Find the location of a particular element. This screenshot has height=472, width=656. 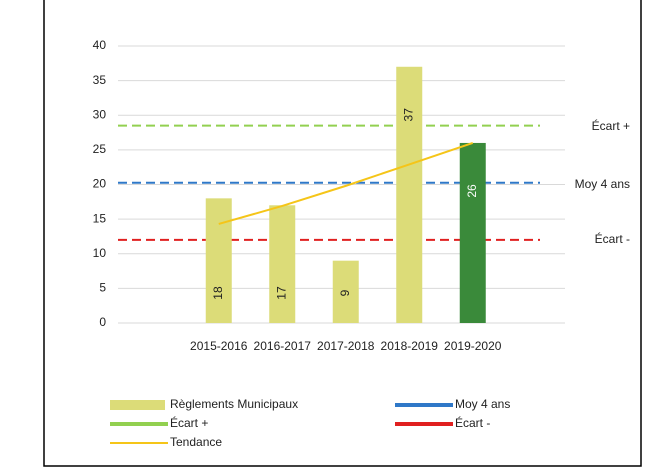

legend-label: Tendance is located at coordinates (196, 442).